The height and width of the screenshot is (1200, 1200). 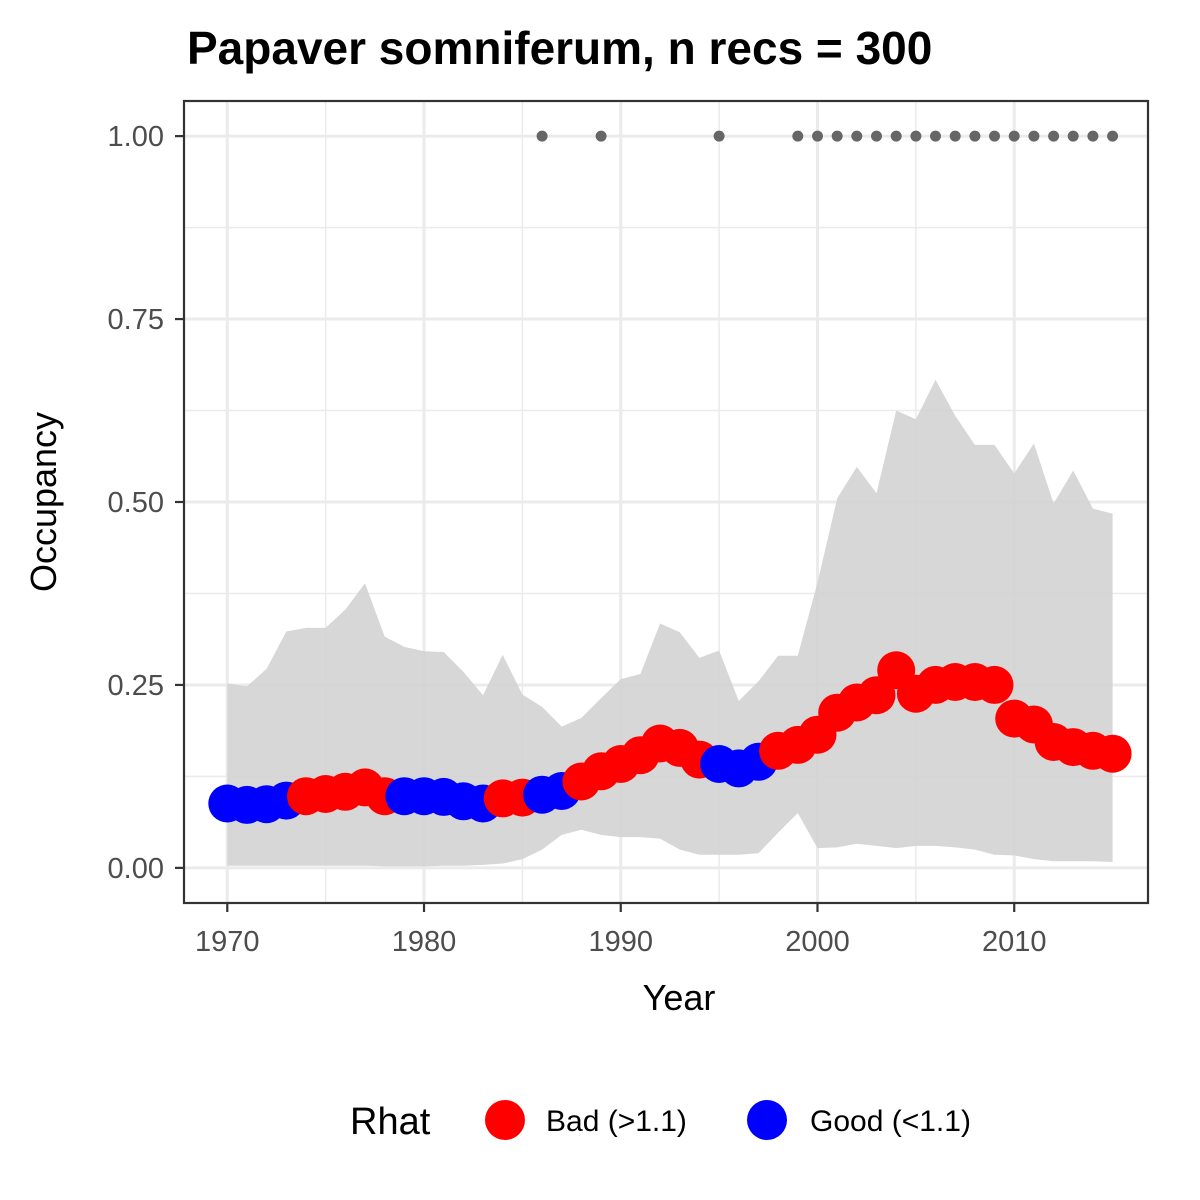 I want to click on occupancy-points-layer, so click(x=670, y=737).